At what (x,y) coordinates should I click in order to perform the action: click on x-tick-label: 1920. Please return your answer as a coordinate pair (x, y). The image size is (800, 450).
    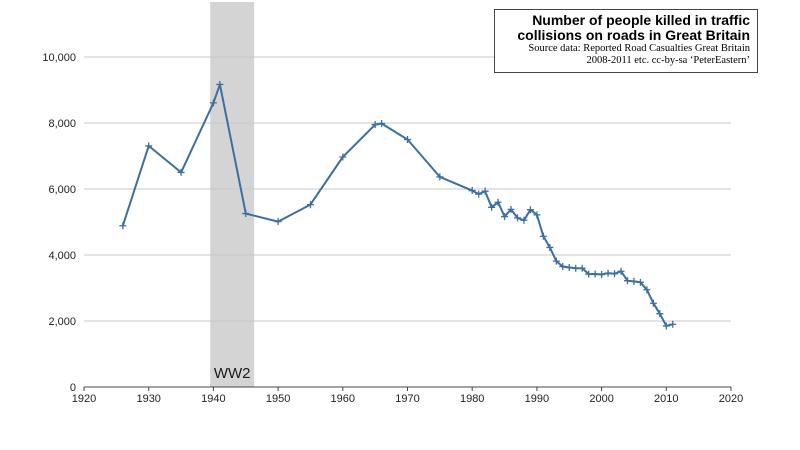
    Looking at the image, I should click on (84, 399).